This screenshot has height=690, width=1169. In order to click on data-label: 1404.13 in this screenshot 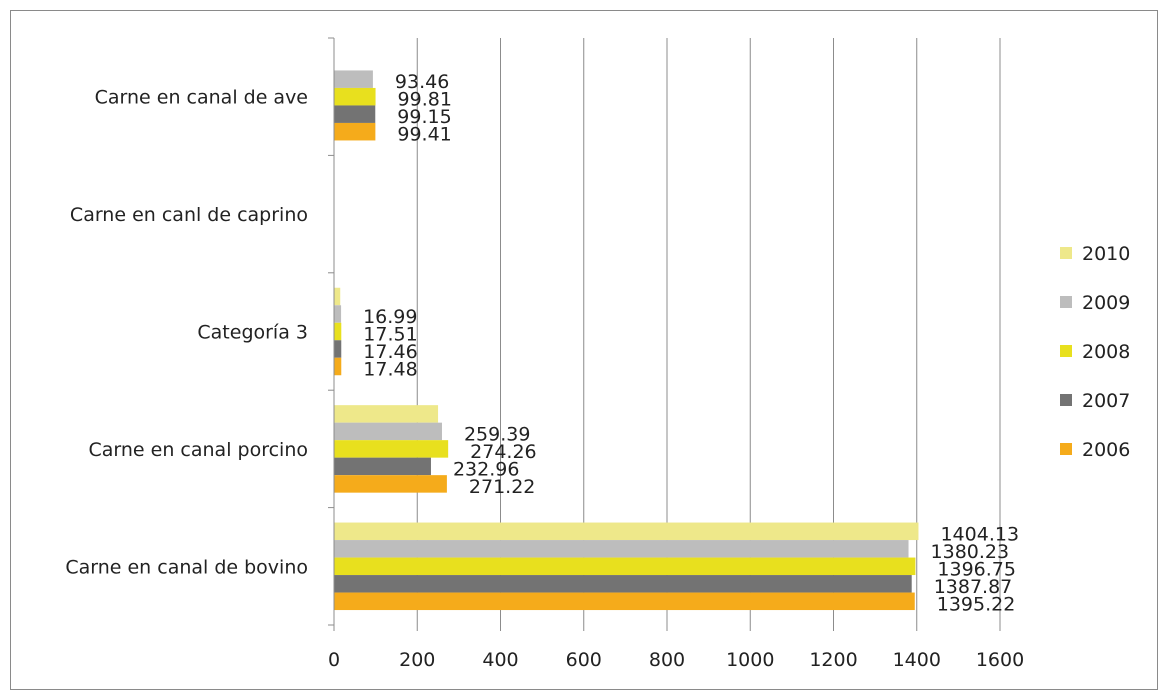, I will do `click(979, 534)`.